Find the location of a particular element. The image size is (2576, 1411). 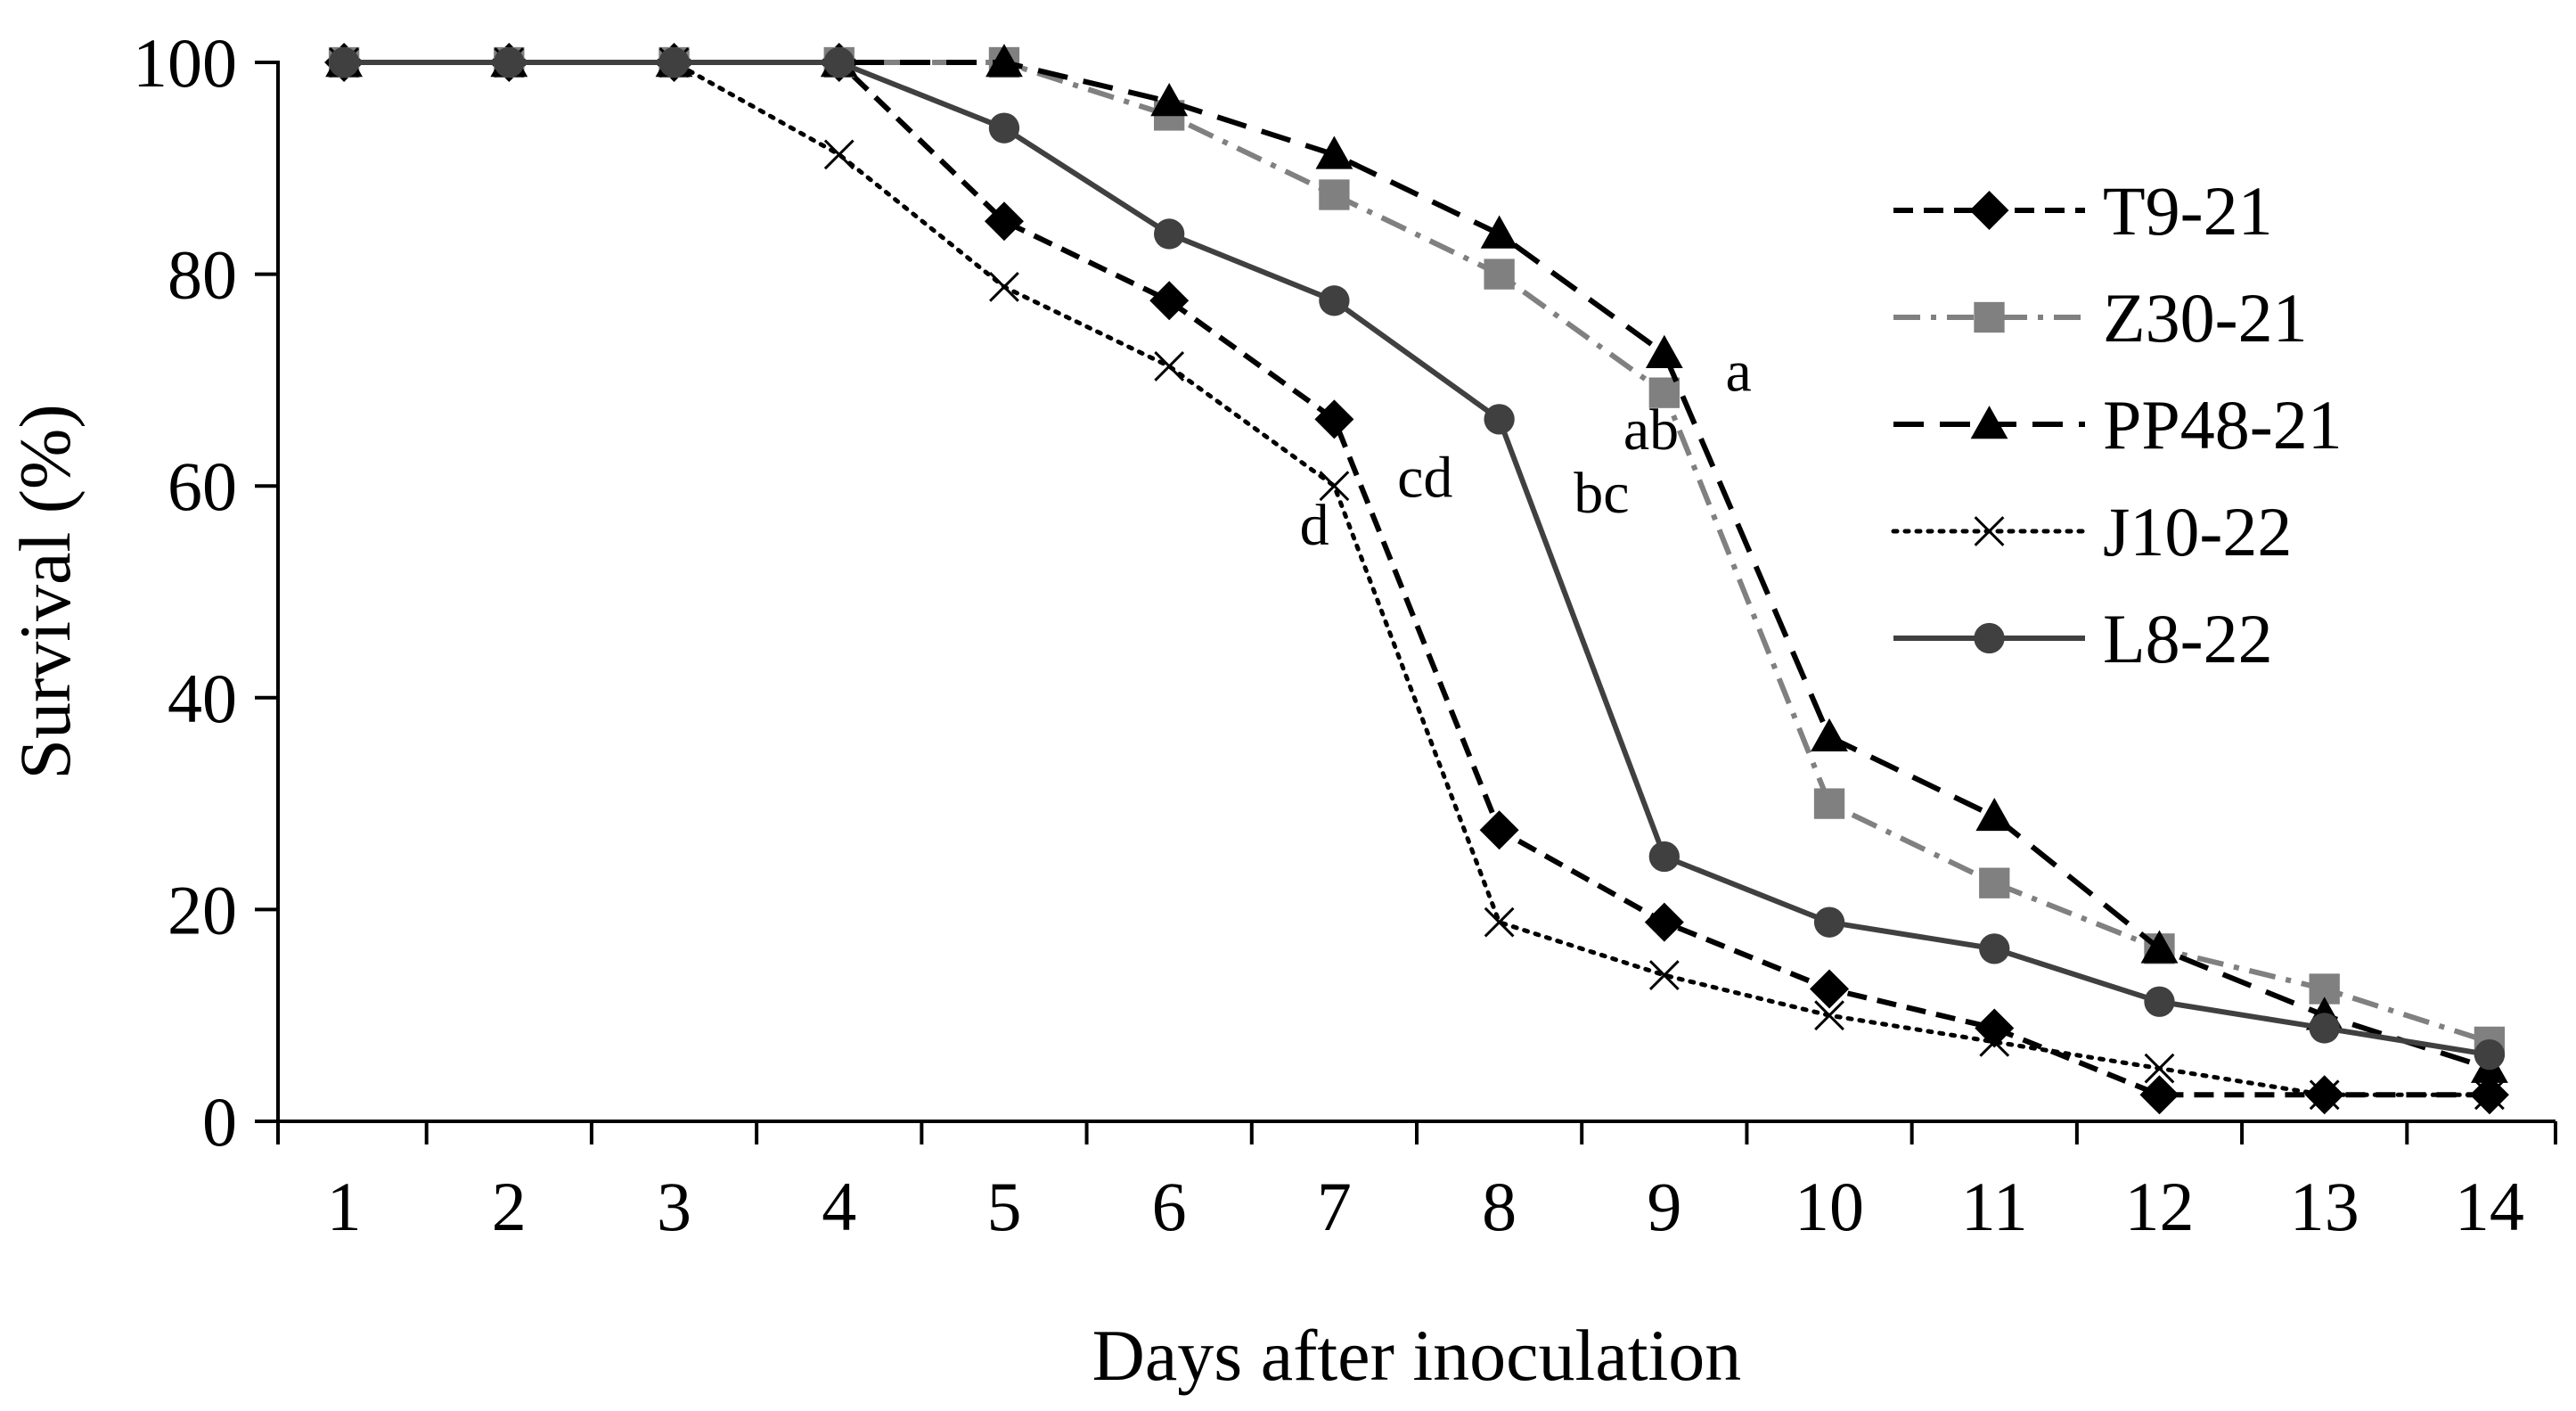

x-tick-label: 8 is located at coordinates (1499, 1206).